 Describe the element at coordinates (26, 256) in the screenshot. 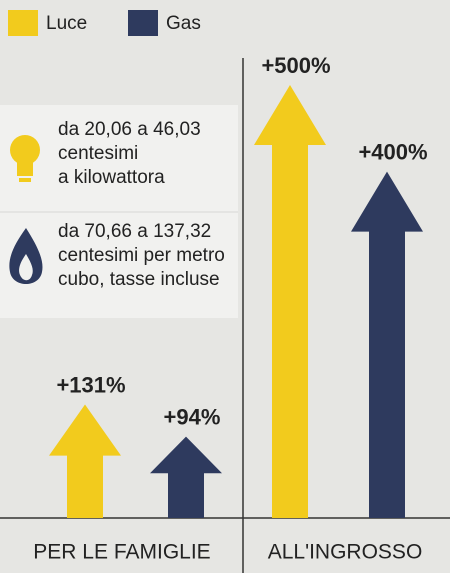

I see `flame-icon` at that location.